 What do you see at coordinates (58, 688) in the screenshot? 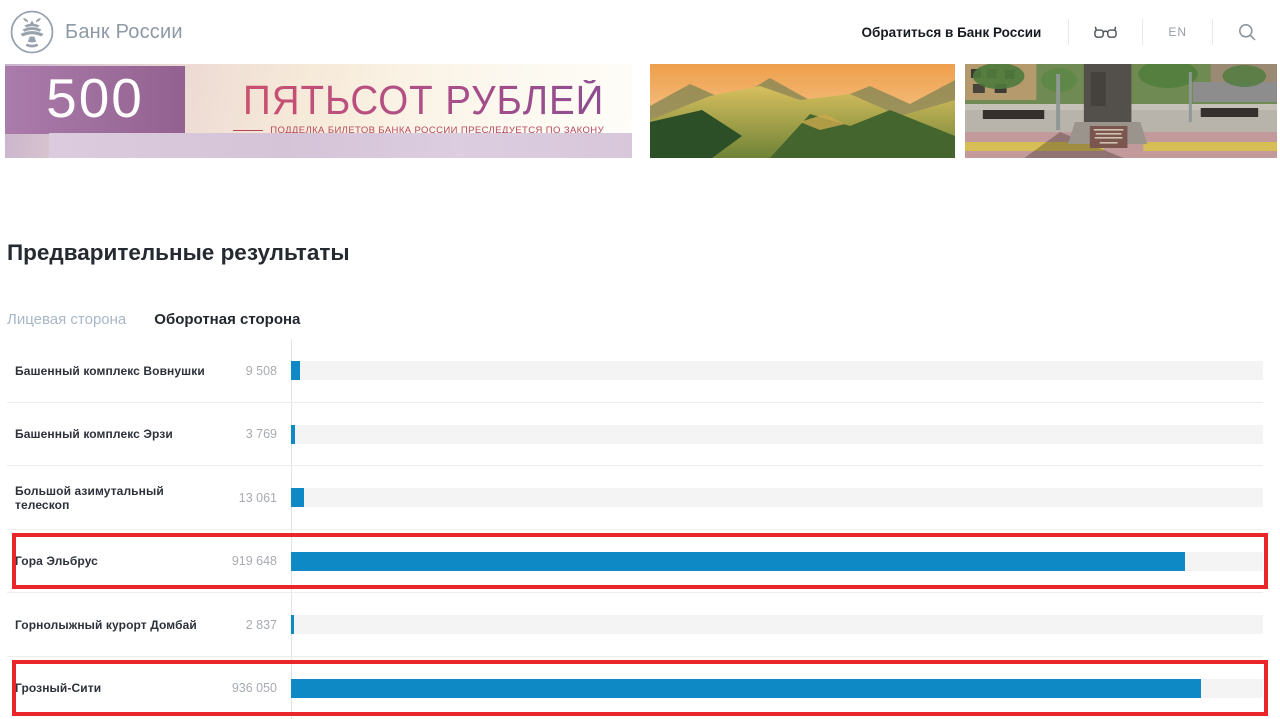
I see `chart-row-label: Грозный-Сити` at bounding box center [58, 688].